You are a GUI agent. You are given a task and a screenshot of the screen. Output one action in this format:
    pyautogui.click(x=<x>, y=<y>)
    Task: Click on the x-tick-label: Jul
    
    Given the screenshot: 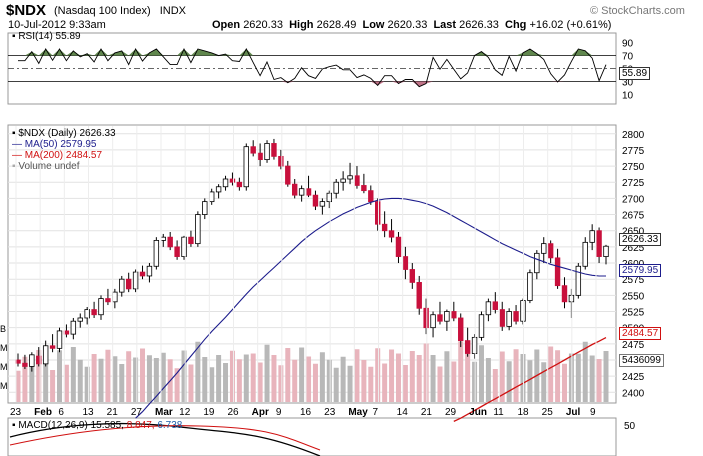 What is the action you would take?
    pyautogui.click(x=573, y=412)
    